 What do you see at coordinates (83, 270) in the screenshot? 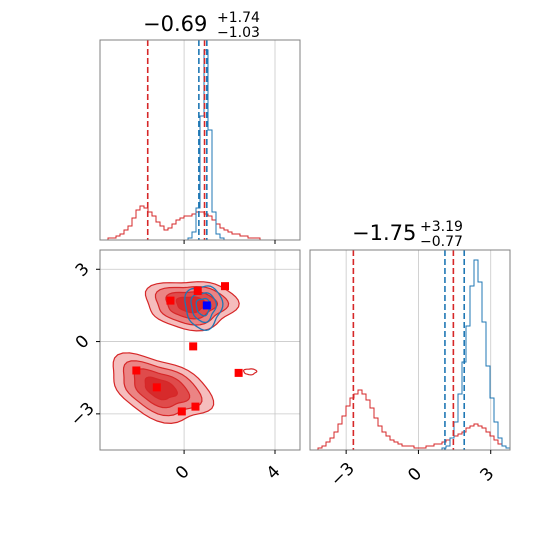
I see `y-tick-label-2: 3` at bounding box center [83, 270].